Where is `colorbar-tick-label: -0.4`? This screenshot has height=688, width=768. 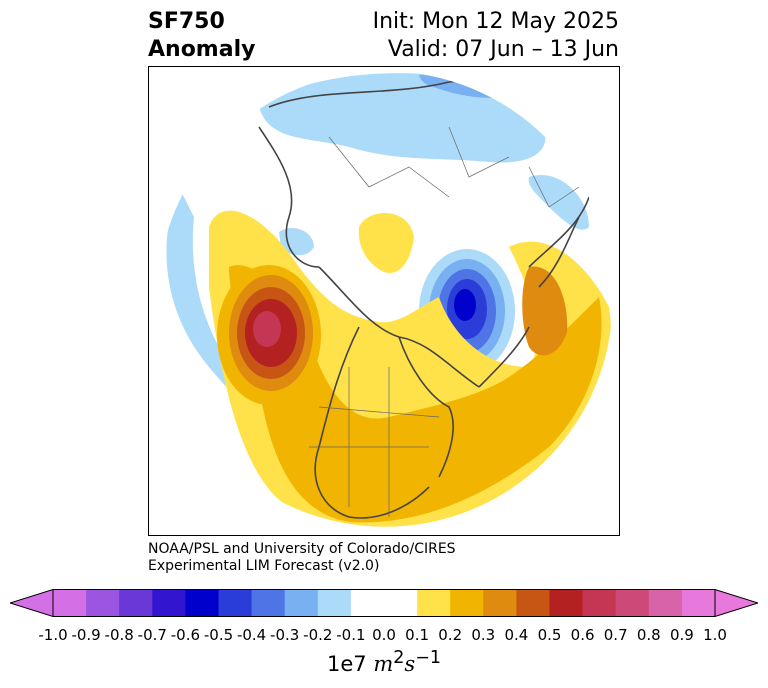 colorbar-tick-label: -0.4 is located at coordinates (251, 635).